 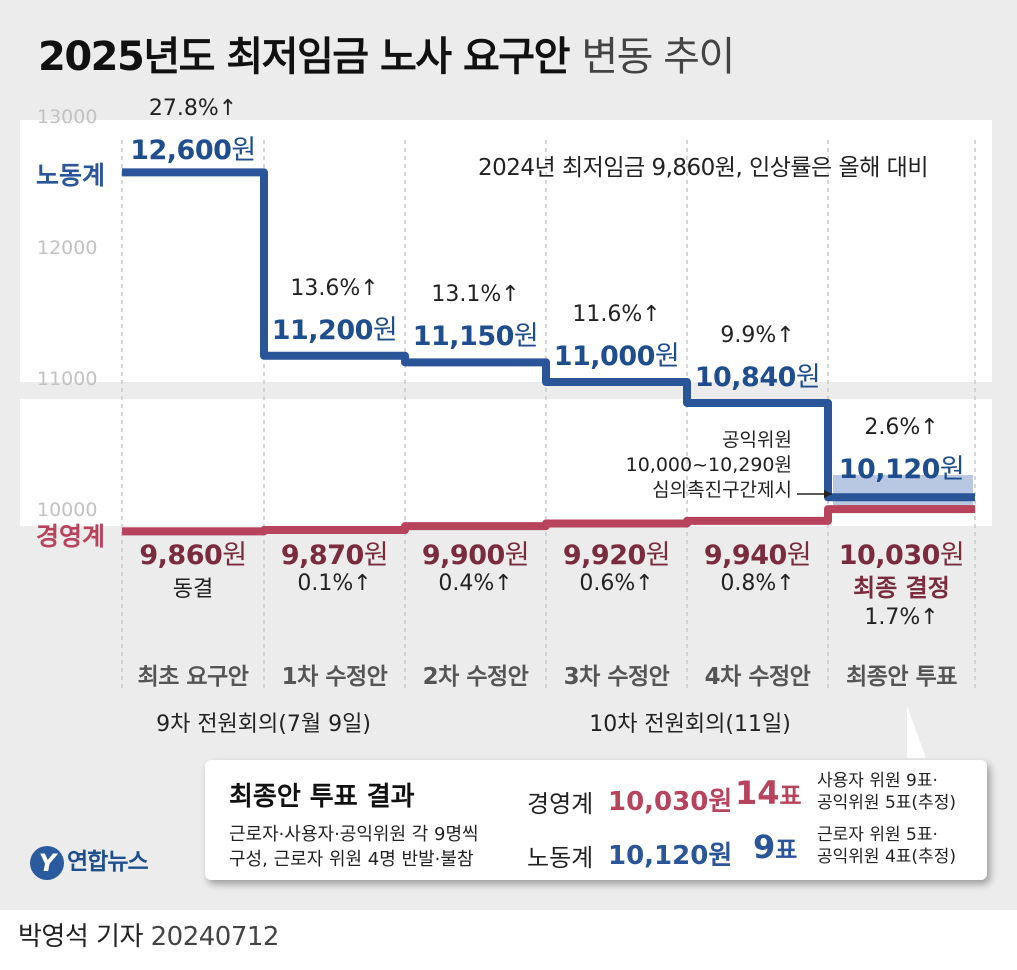 I want to click on management-value-label: 10,030원, so click(x=902, y=552).